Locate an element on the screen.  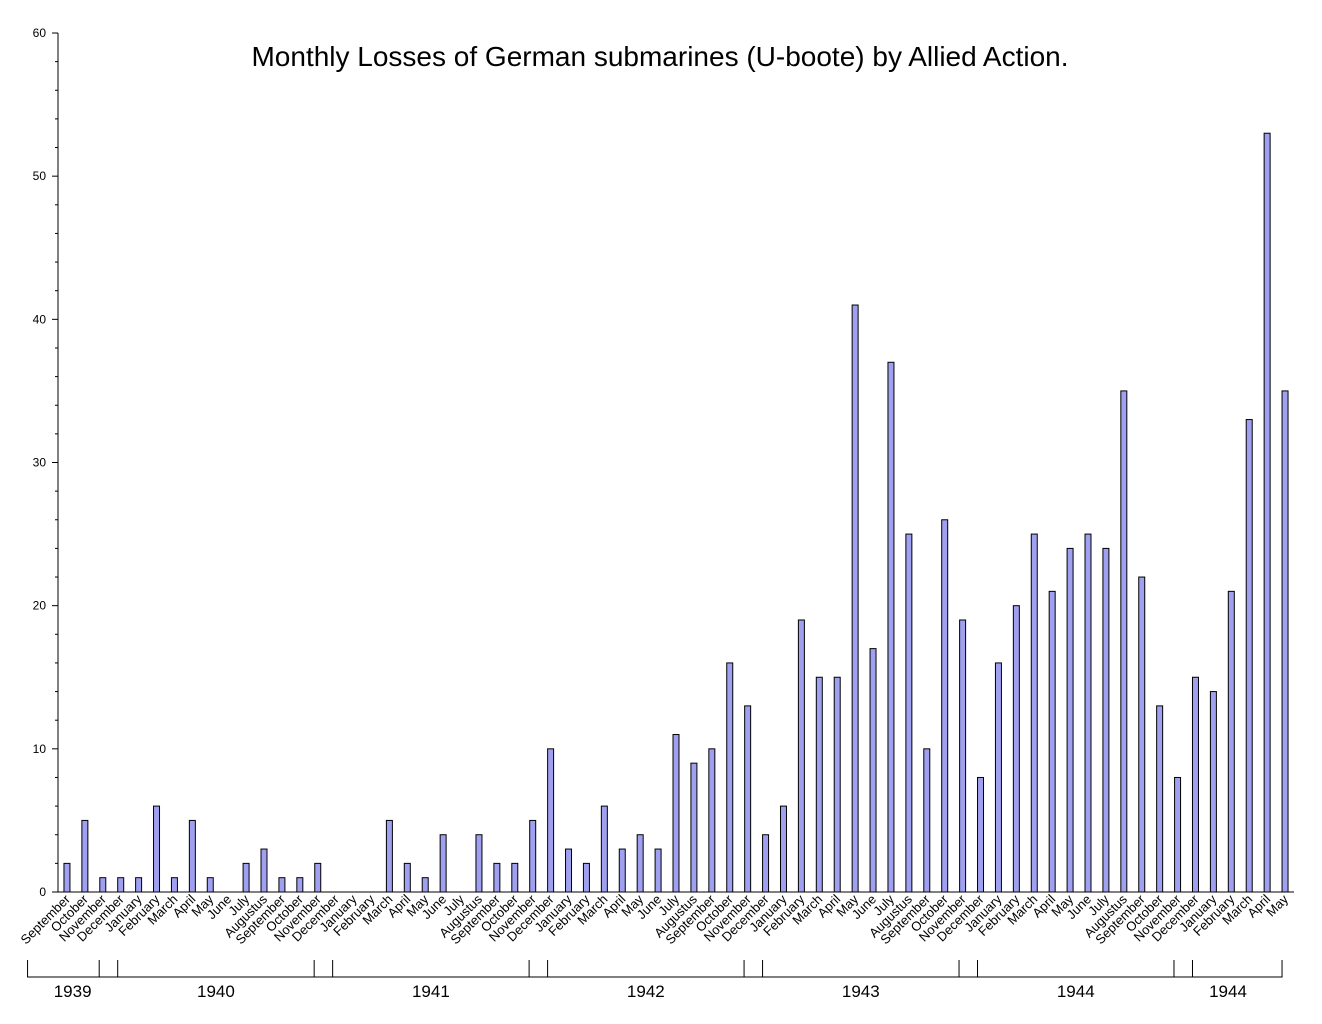
y-tick-label: 30 is located at coordinates (40, 463).